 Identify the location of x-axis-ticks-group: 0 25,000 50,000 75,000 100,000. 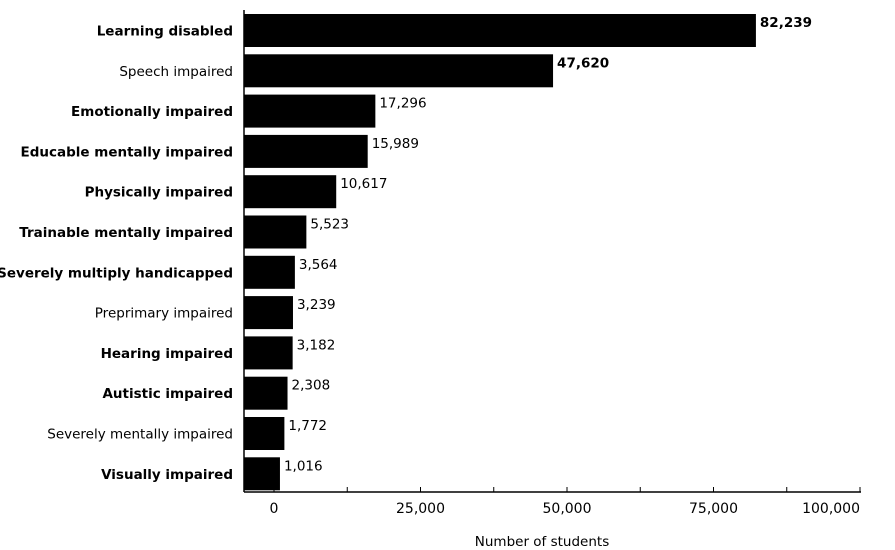
(565, 502).